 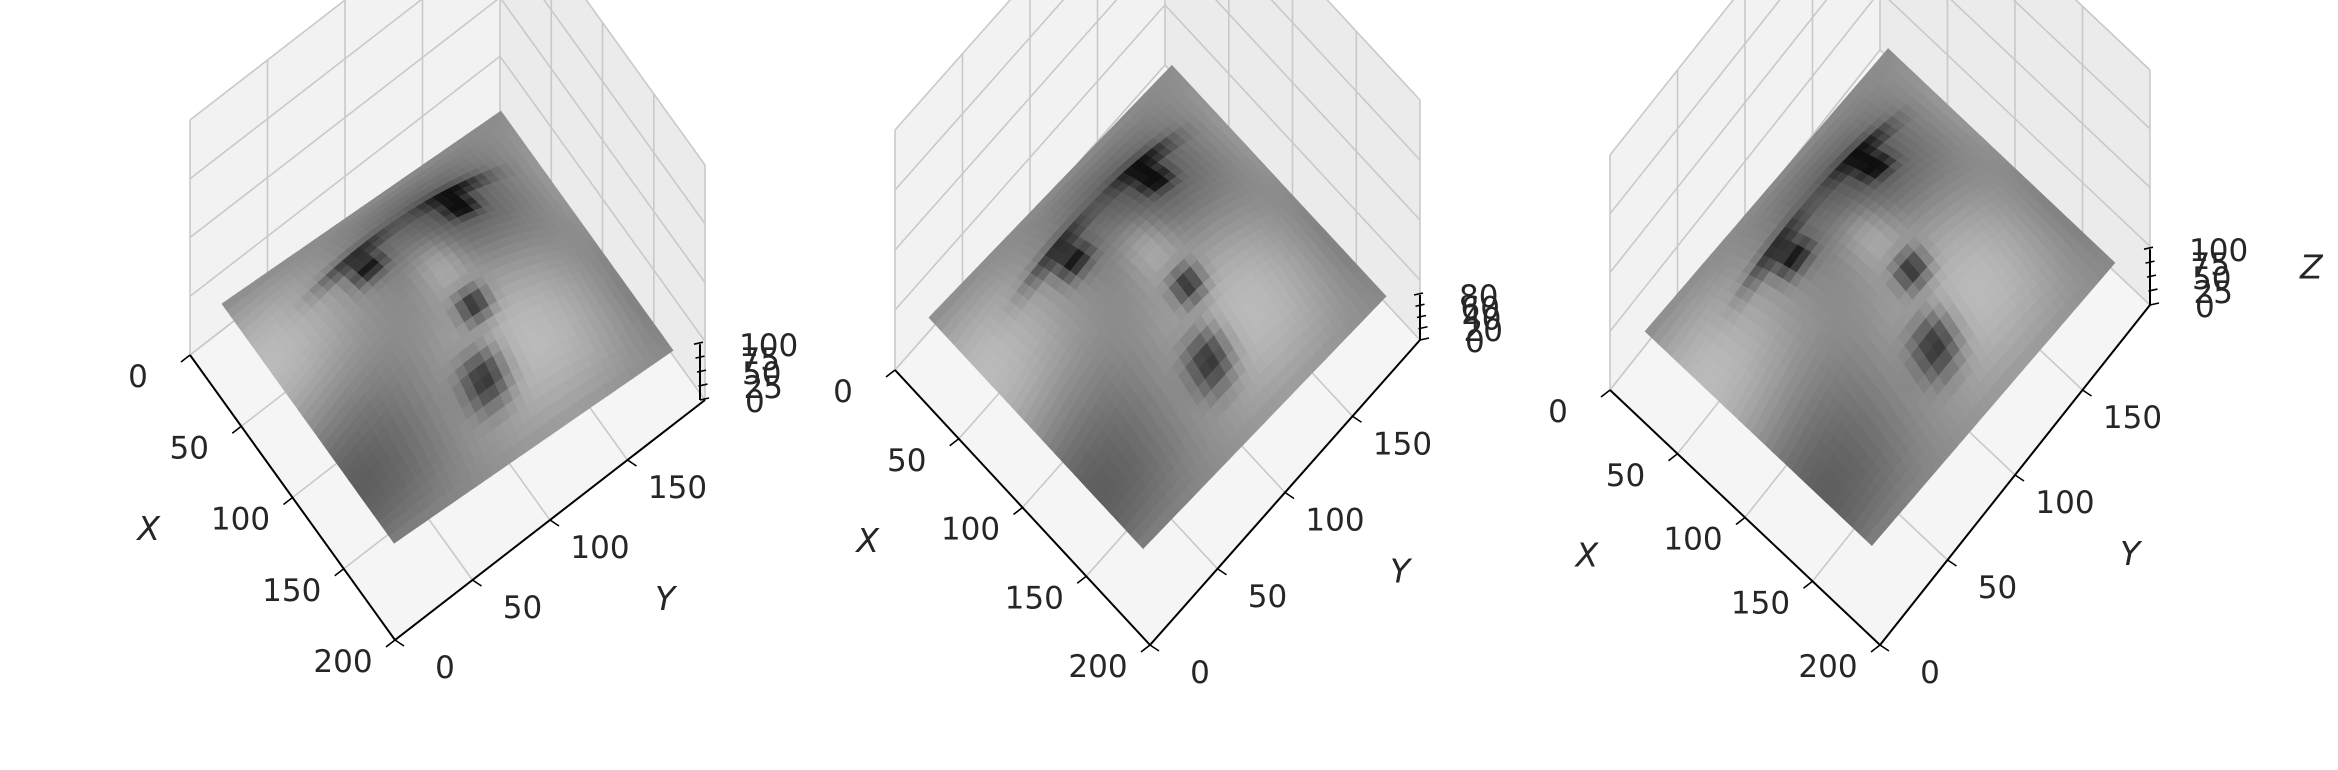 I want to click on z-tick-label: 20, so click(x=1483, y=331).